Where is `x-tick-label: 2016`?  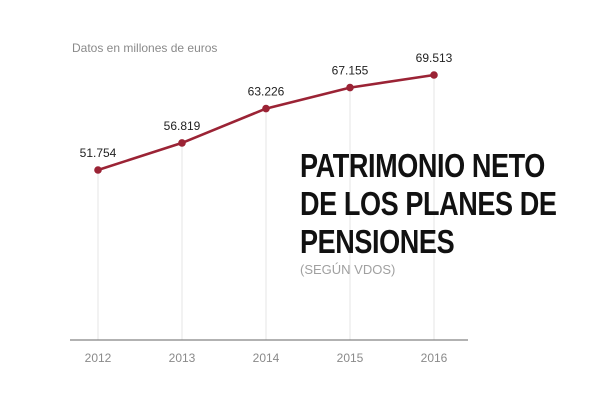 x-tick-label: 2016 is located at coordinates (434, 358).